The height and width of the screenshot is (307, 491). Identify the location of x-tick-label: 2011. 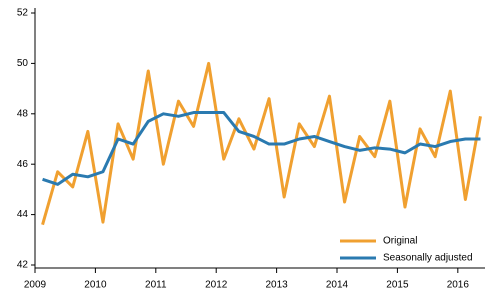
(156, 285).